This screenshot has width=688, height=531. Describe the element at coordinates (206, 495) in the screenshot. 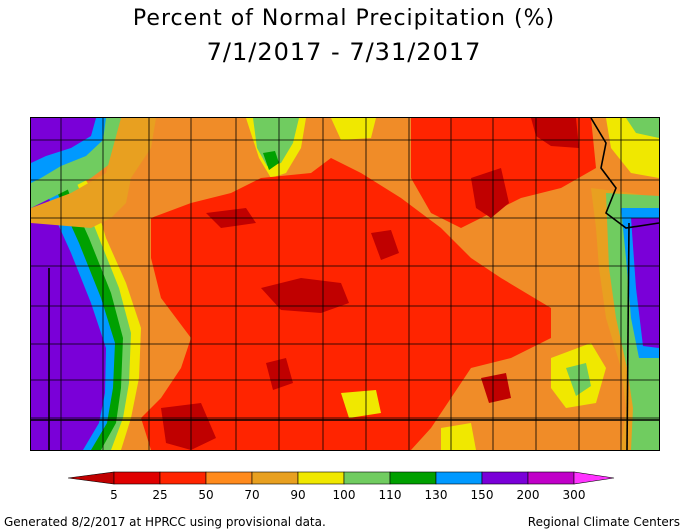

I see `legend-tick-label: 50` at that location.